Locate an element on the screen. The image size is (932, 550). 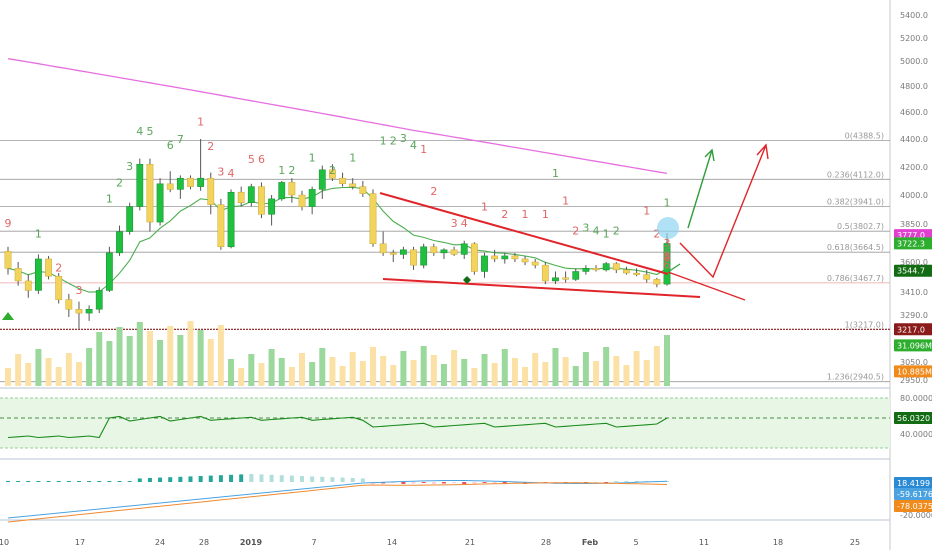
price-tick-label: 4600.0 is located at coordinates (914, 112).